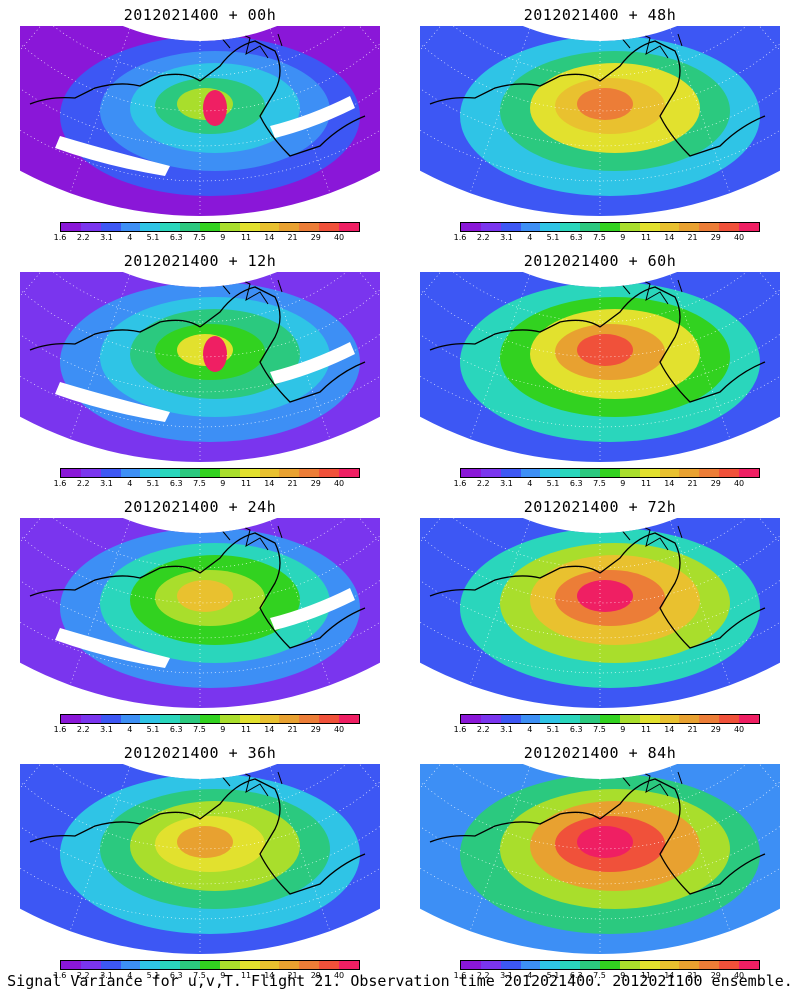  I want to click on panel-title: 2012021400 + 60h, so click(600, 261).